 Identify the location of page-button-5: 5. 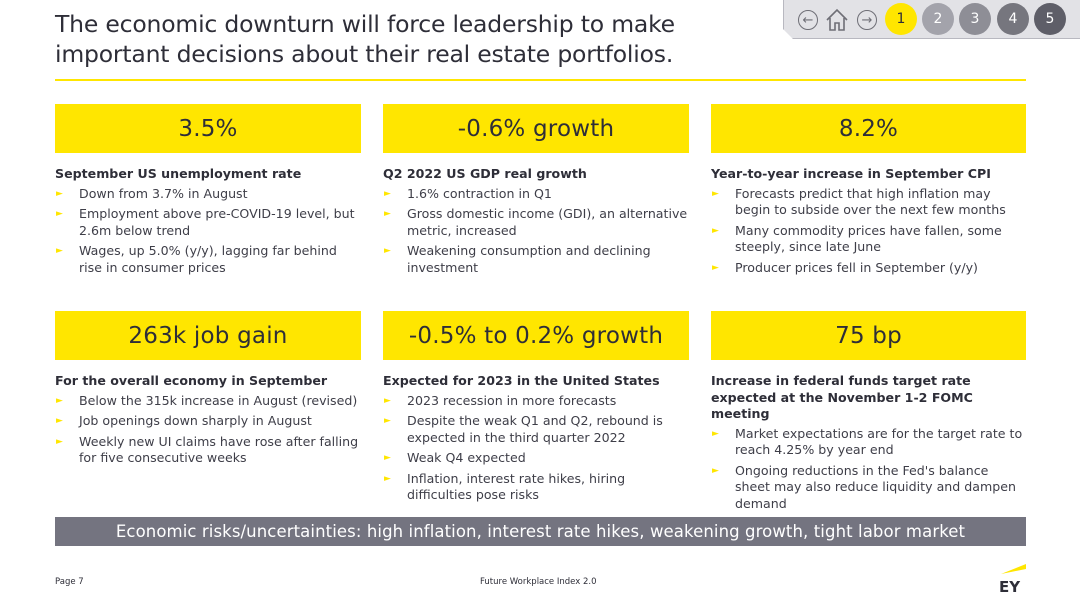
(1050, 19).